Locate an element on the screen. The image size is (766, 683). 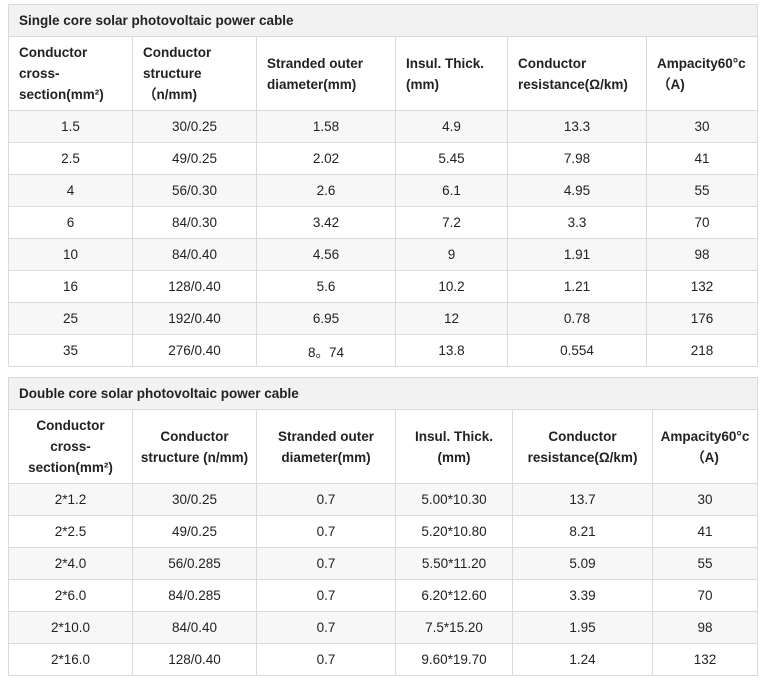
table-cell: 9 is located at coordinates (451, 254).